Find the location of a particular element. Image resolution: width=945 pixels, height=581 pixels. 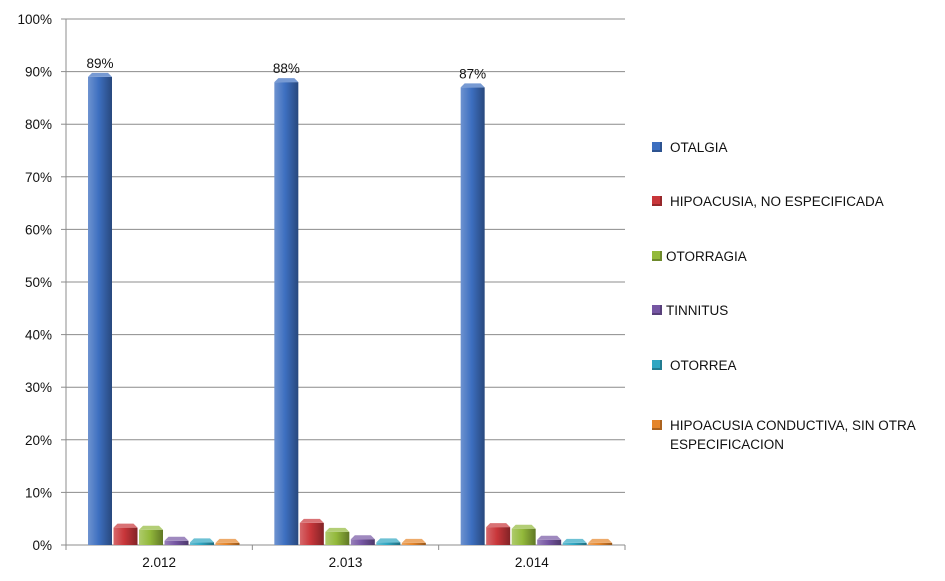

legend-label: OTALGIA is located at coordinates (699, 147).